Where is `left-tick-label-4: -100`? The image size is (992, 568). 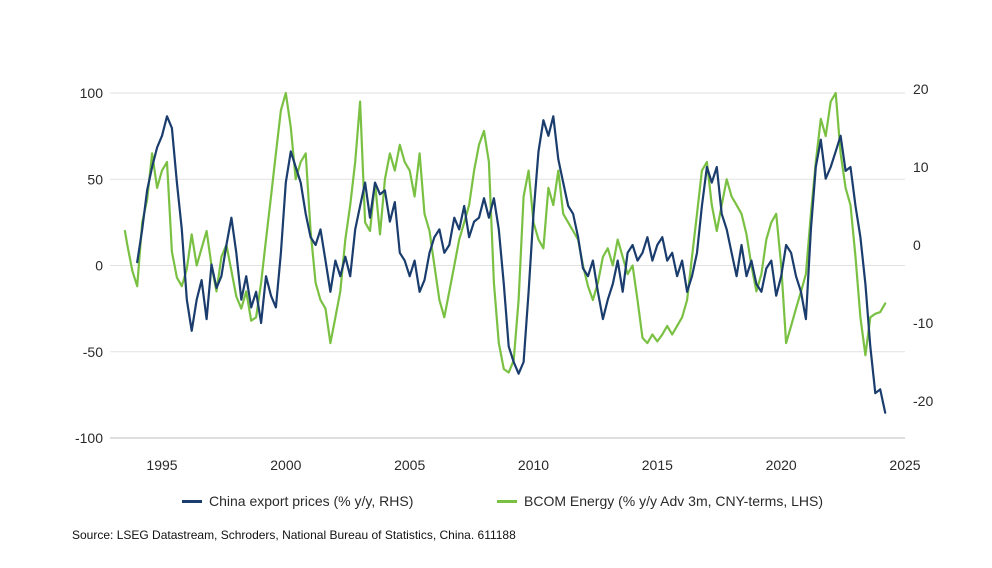 left-tick-label-4: -100 is located at coordinates (89, 438).